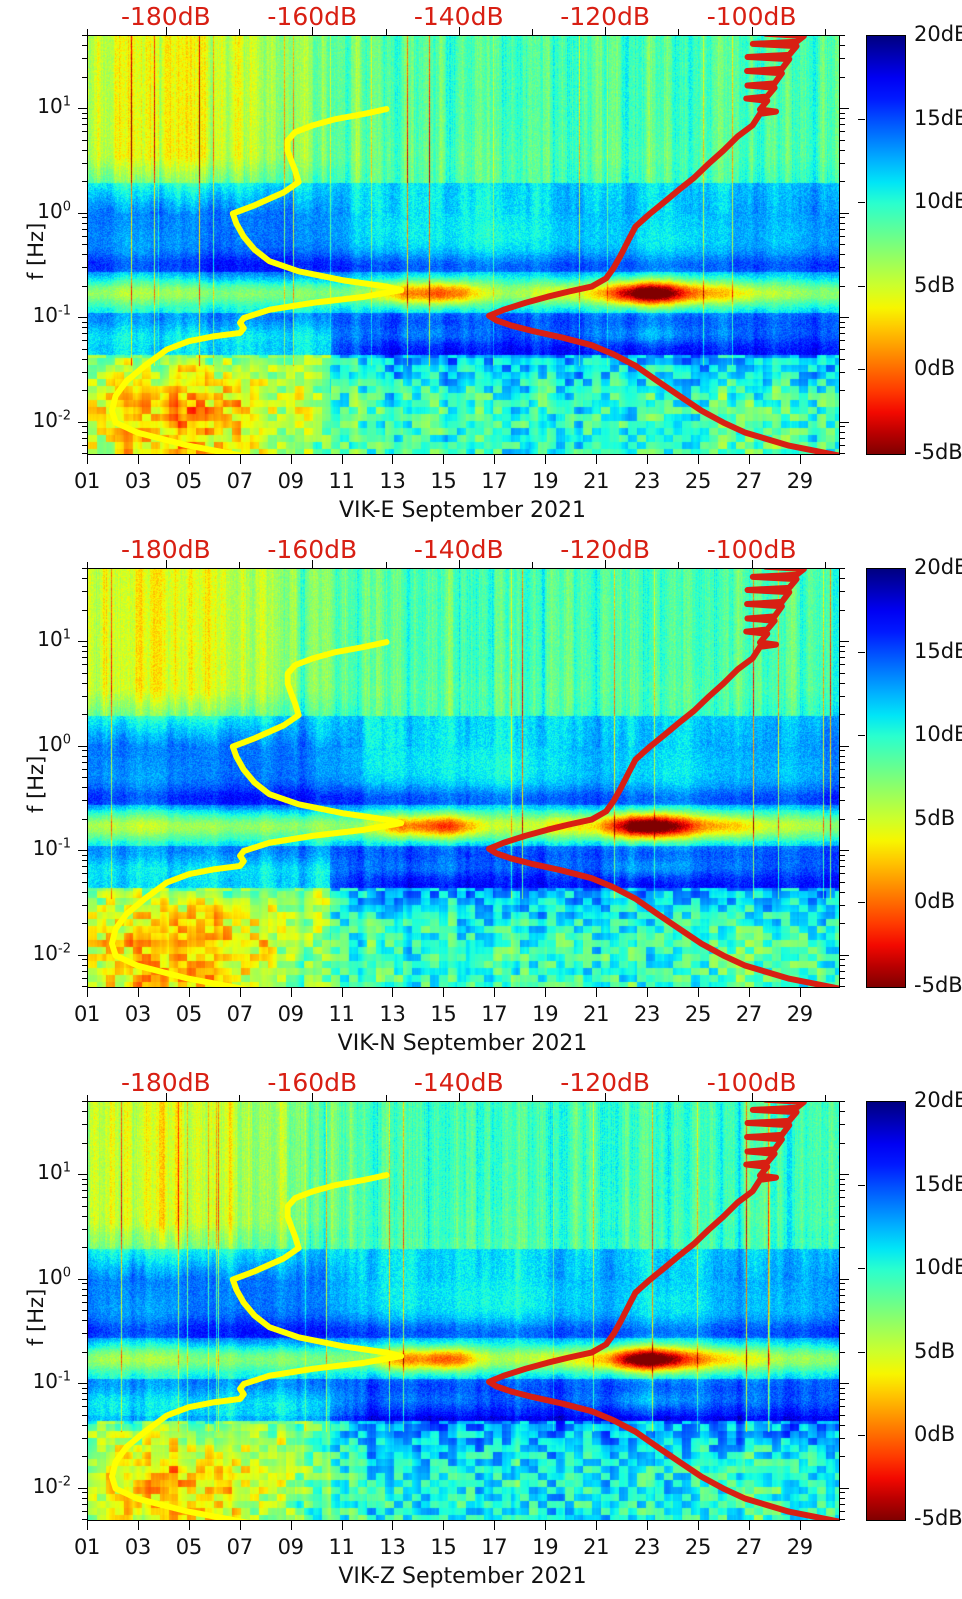 The width and height of the screenshot is (962, 1599). Describe the element at coordinates (64, 311) in the screenshot. I see `y-tick-exponent: -1` at that location.